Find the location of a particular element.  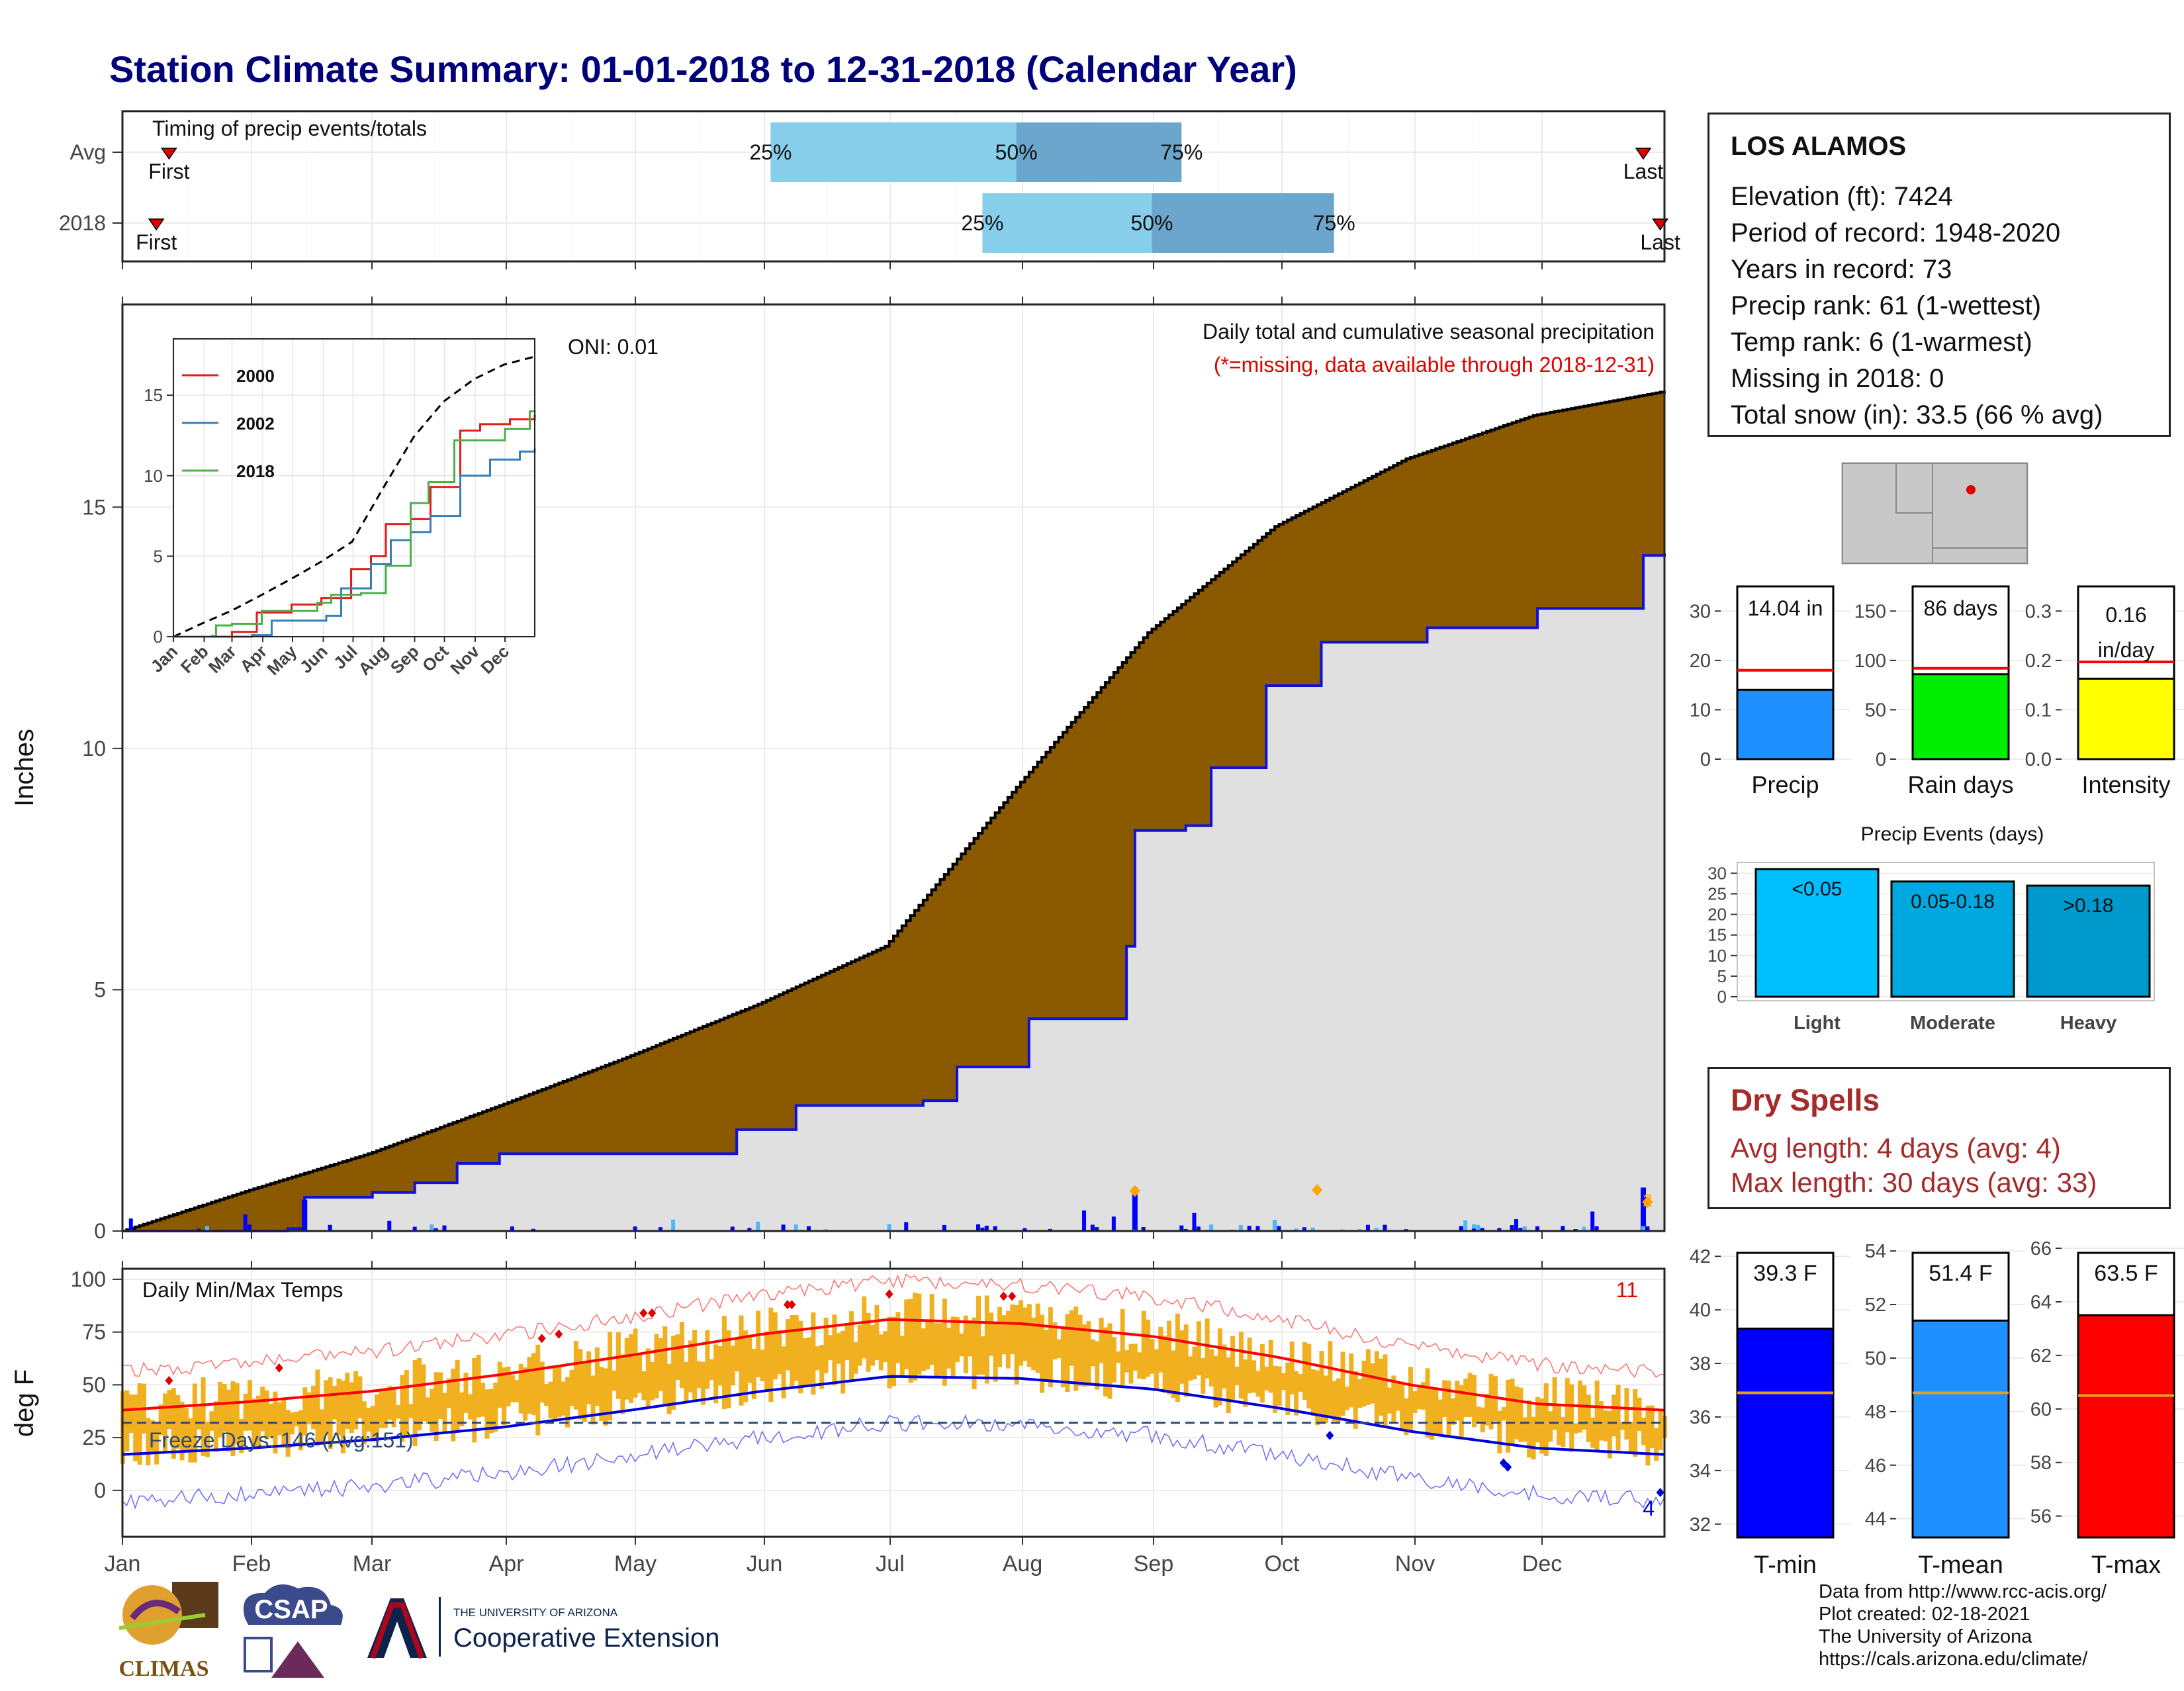

credit-url: https://cals.arizona.edu/climate/ is located at coordinates (1954, 1660).